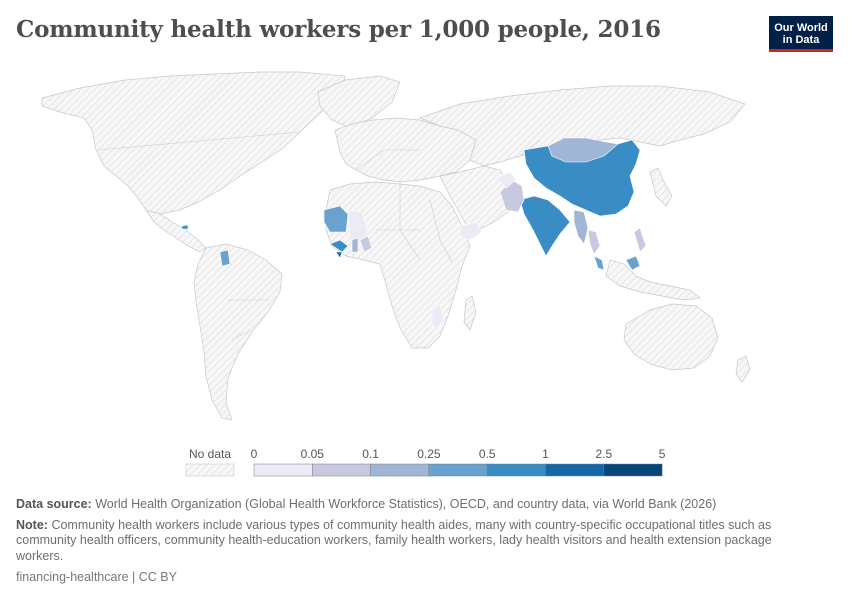 This screenshot has height=600, width=850. I want to click on north-america, so click(193, 143).